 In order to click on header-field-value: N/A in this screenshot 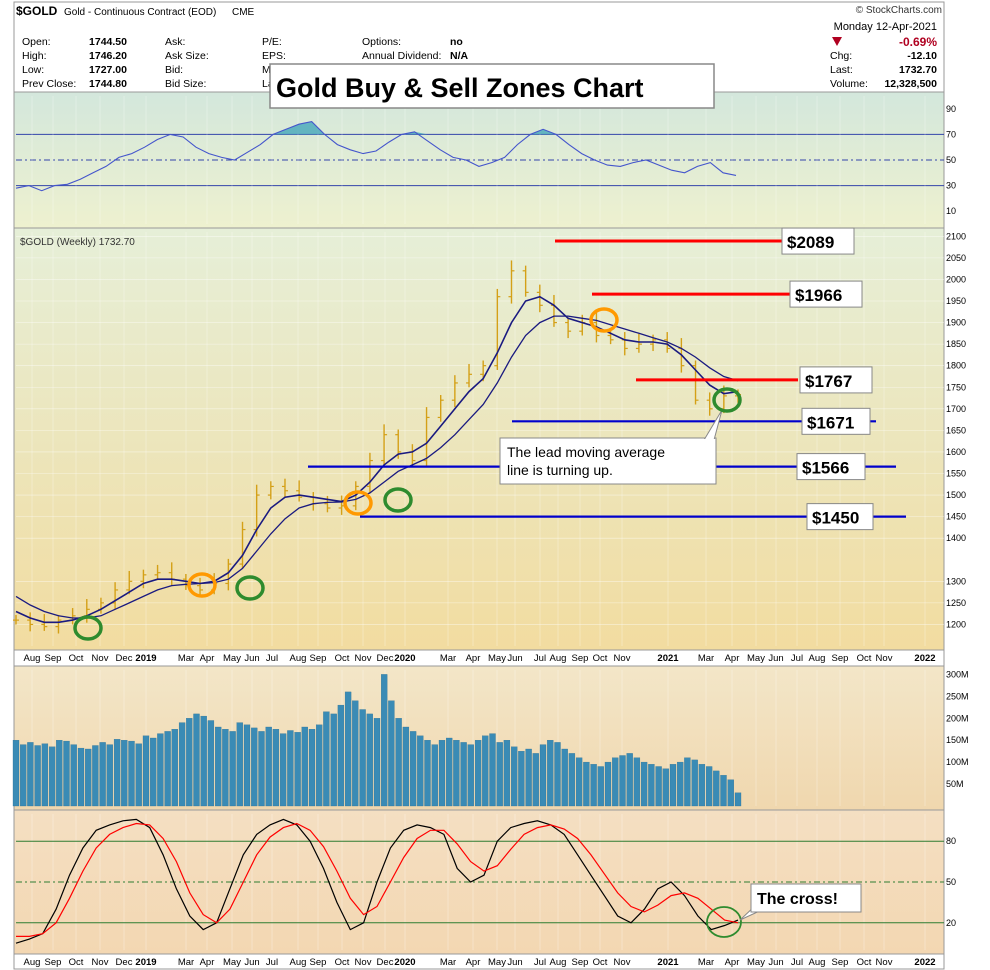, I will do `click(459, 56)`.